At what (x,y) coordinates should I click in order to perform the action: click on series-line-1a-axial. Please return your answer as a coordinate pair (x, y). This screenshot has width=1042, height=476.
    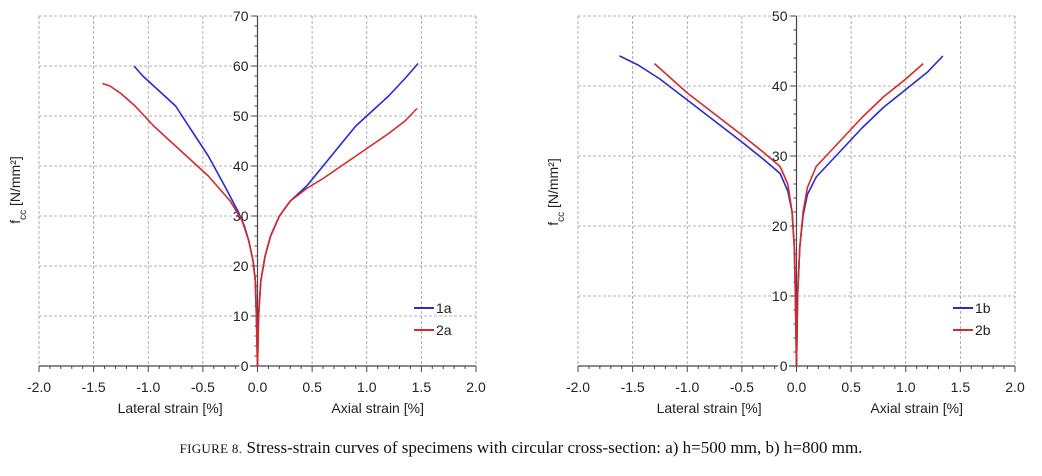
    Looking at the image, I should click on (337, 214).